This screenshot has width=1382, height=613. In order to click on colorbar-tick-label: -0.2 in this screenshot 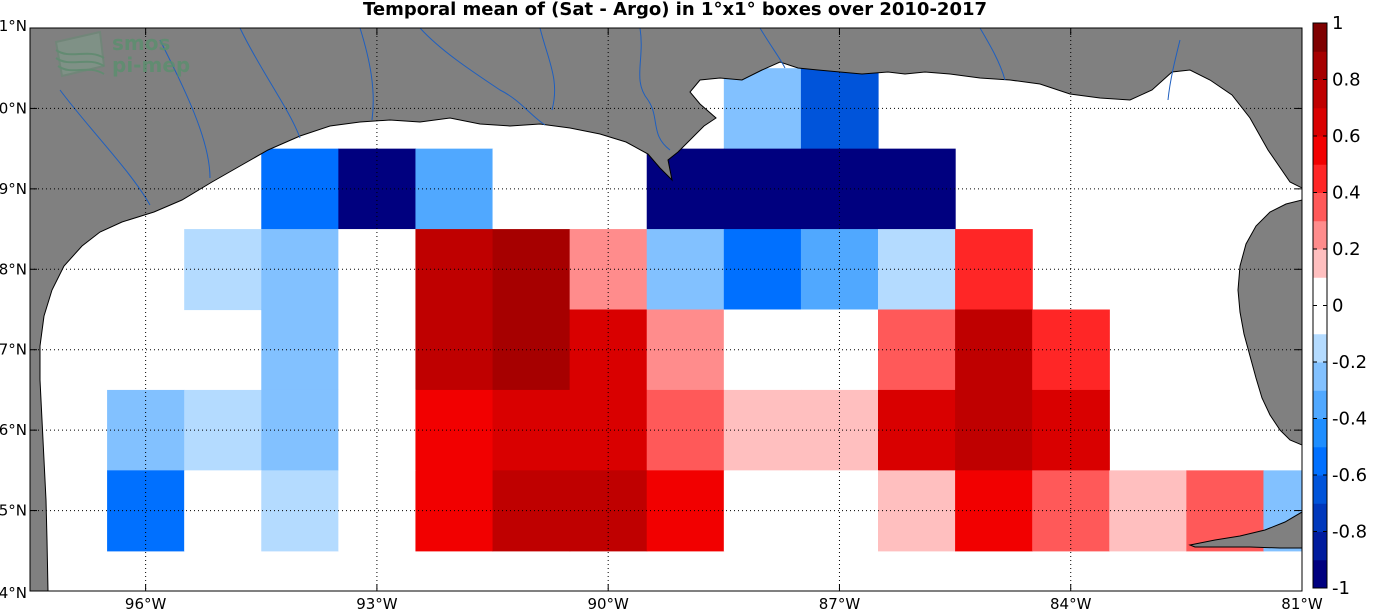, I will do `click(1349, 362)`.